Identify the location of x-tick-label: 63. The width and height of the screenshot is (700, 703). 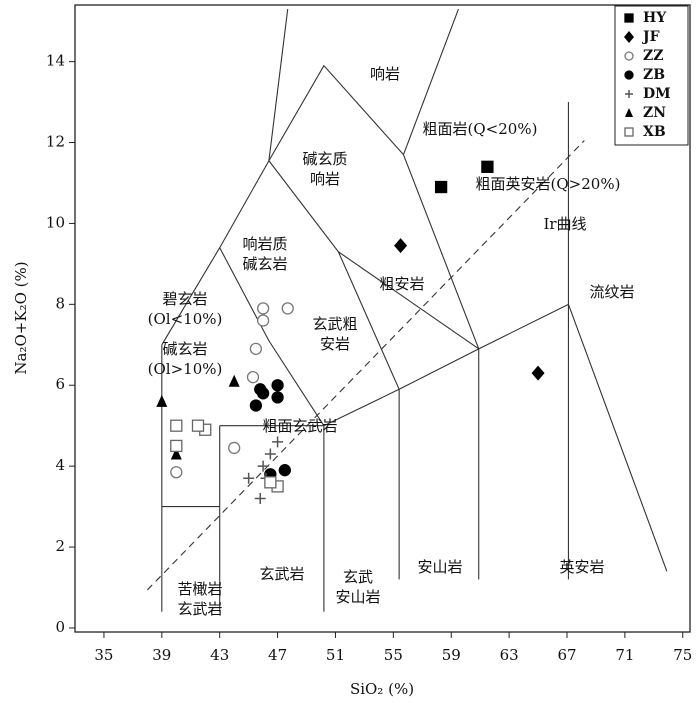
(509, 655).